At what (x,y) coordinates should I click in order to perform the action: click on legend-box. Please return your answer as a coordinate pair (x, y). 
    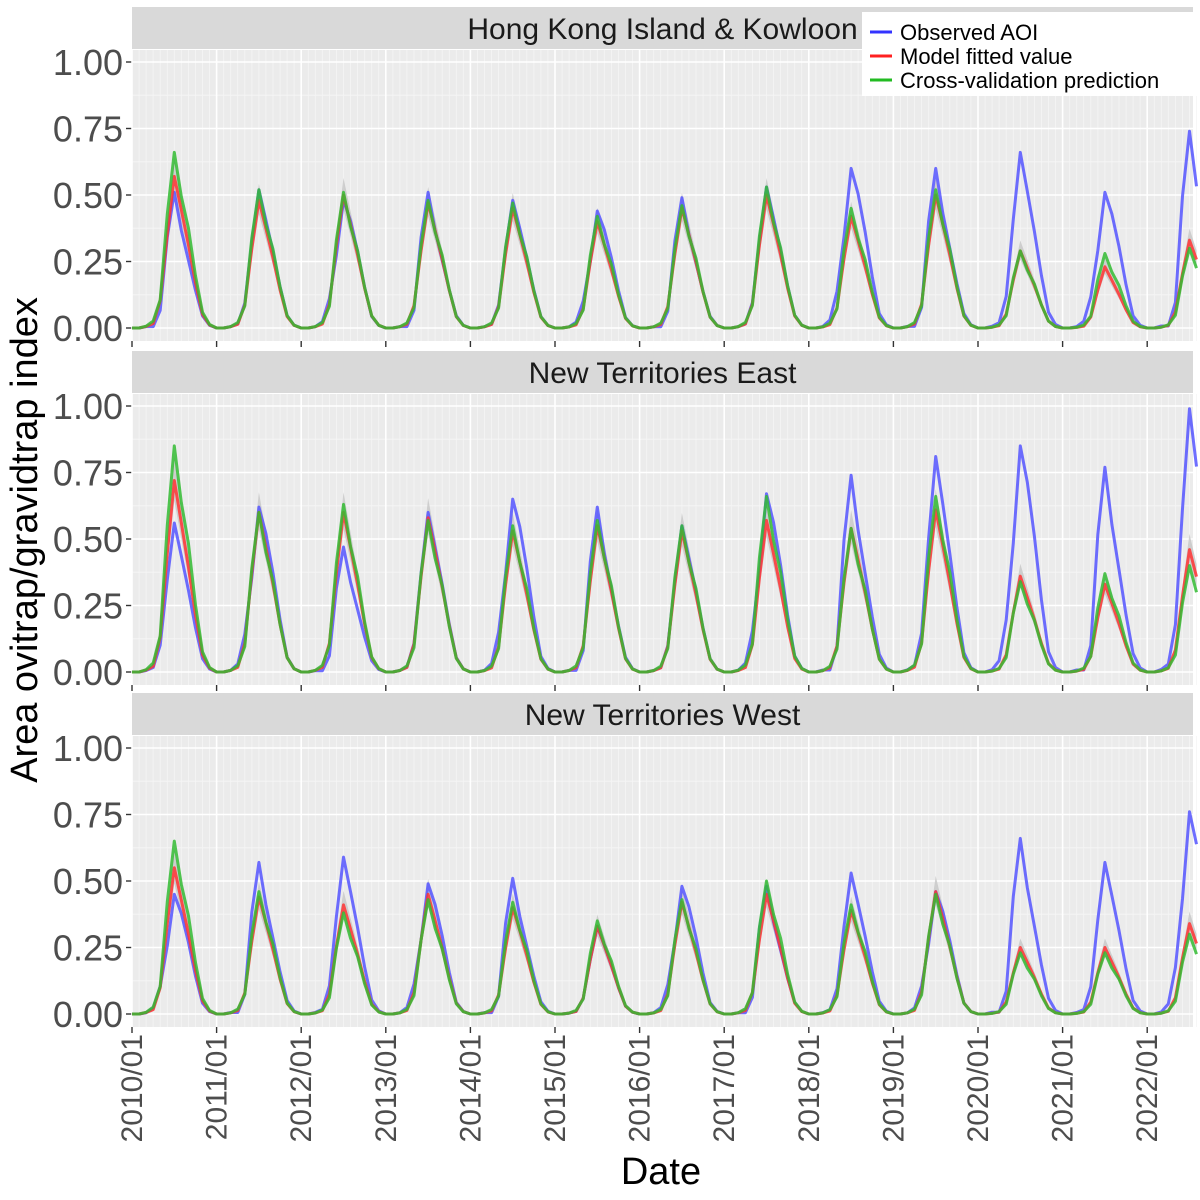
    Looking at the image, I should click on (1030, 54).